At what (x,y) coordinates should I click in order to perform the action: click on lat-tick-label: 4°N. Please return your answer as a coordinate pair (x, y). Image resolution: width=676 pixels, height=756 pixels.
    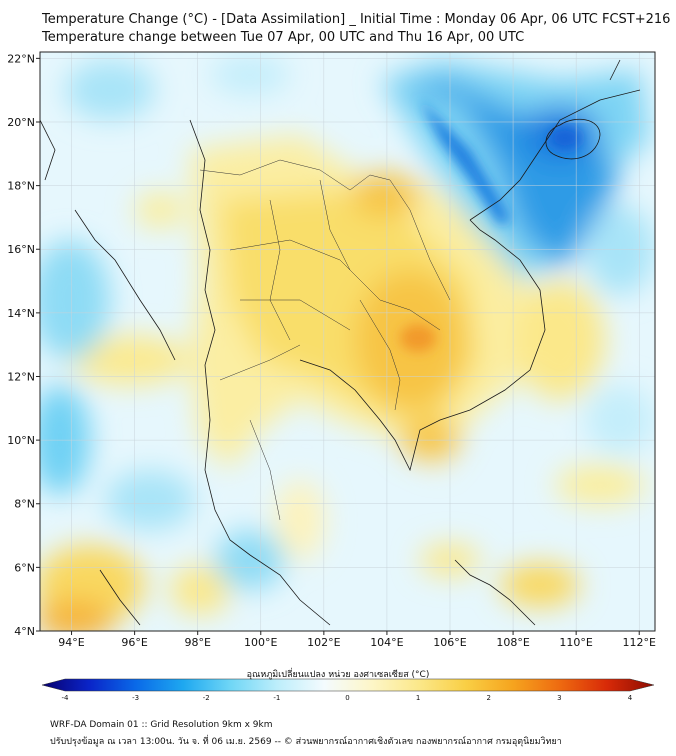
    Looking at the image, I should click on (24, 631).